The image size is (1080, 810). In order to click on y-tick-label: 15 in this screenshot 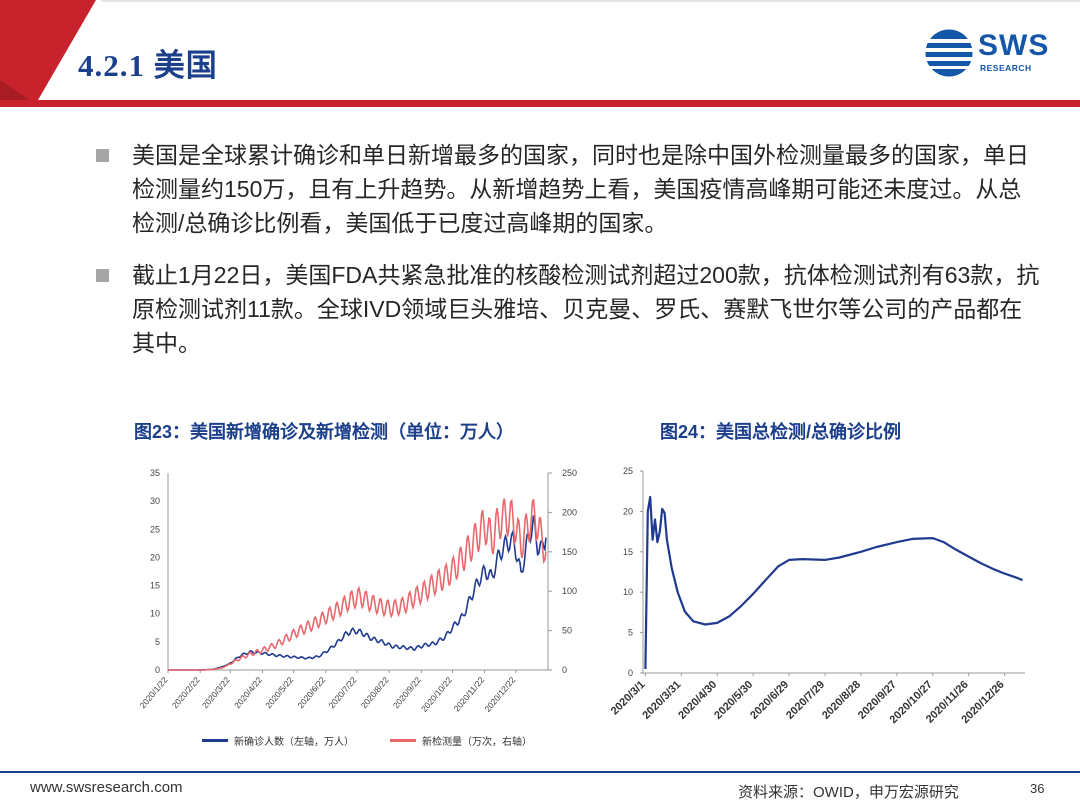, I will do `click(628, 552)`.